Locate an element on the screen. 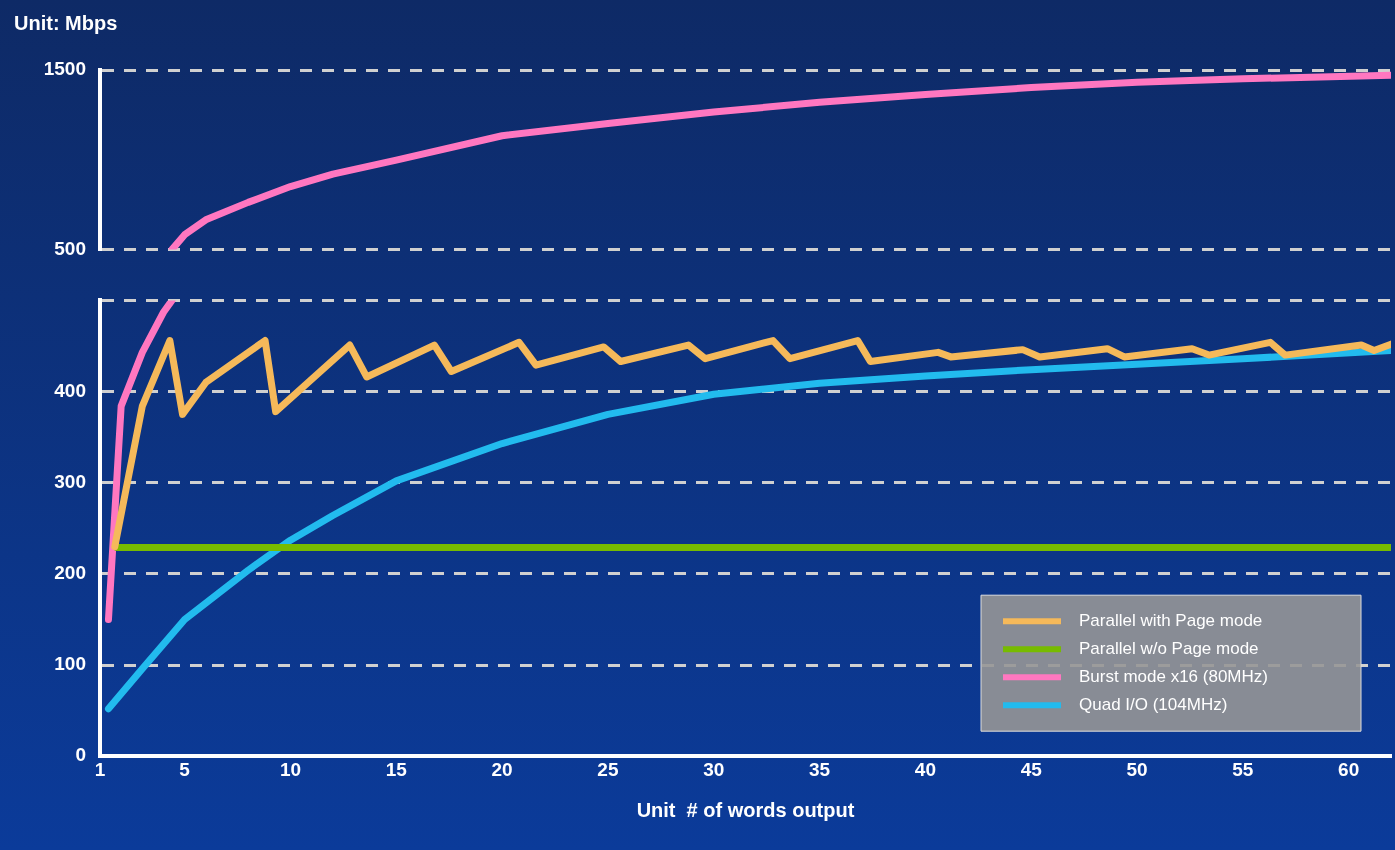 This screenshot has height=850, width=1395. x-tick-label: 20 is located at coordinates (502, 769).